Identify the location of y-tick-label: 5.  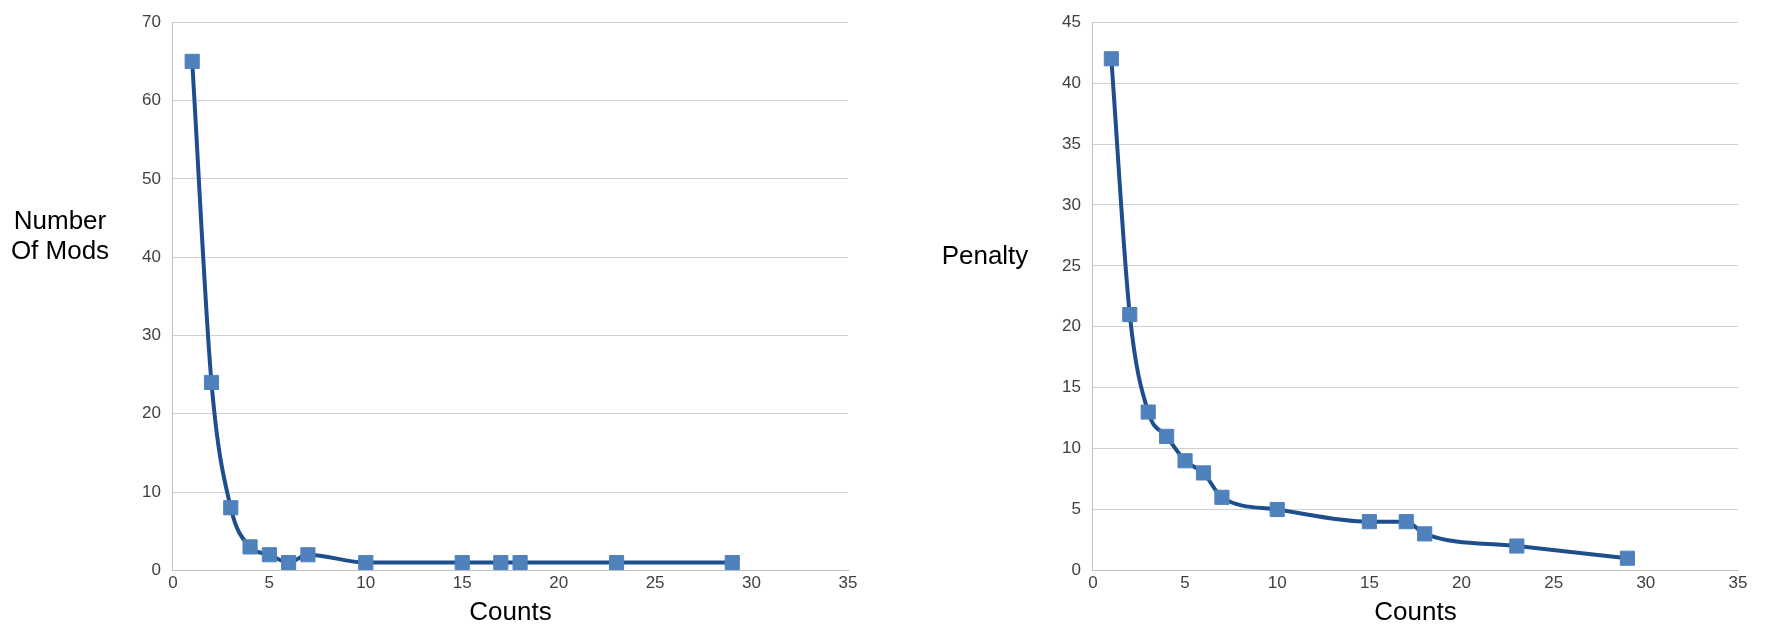
(1076, 509).